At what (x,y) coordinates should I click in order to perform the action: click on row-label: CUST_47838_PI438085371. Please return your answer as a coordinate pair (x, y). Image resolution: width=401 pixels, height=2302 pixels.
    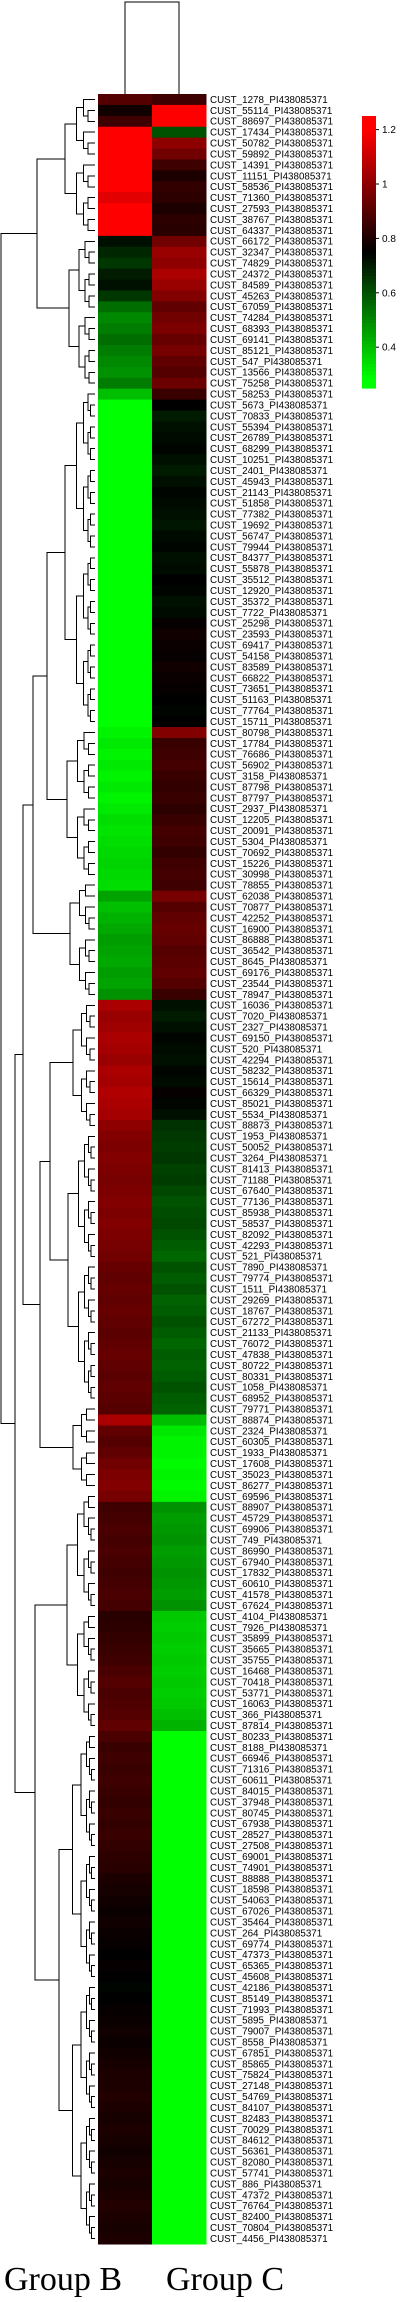
    Looking at the image, I should click on (271, 1355).